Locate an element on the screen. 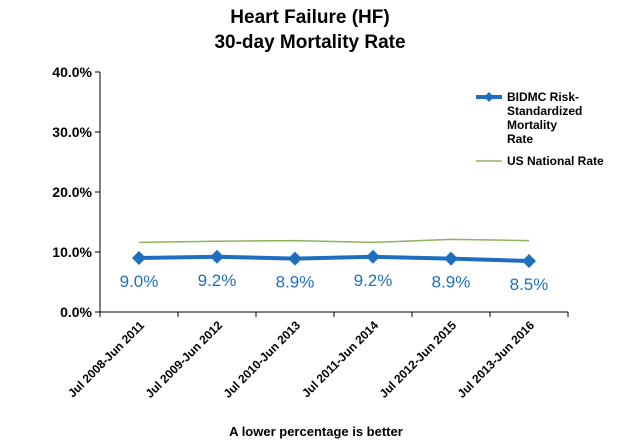 The image size is (620, 442). series-line-bidmc is located at coordinates (334, 258).